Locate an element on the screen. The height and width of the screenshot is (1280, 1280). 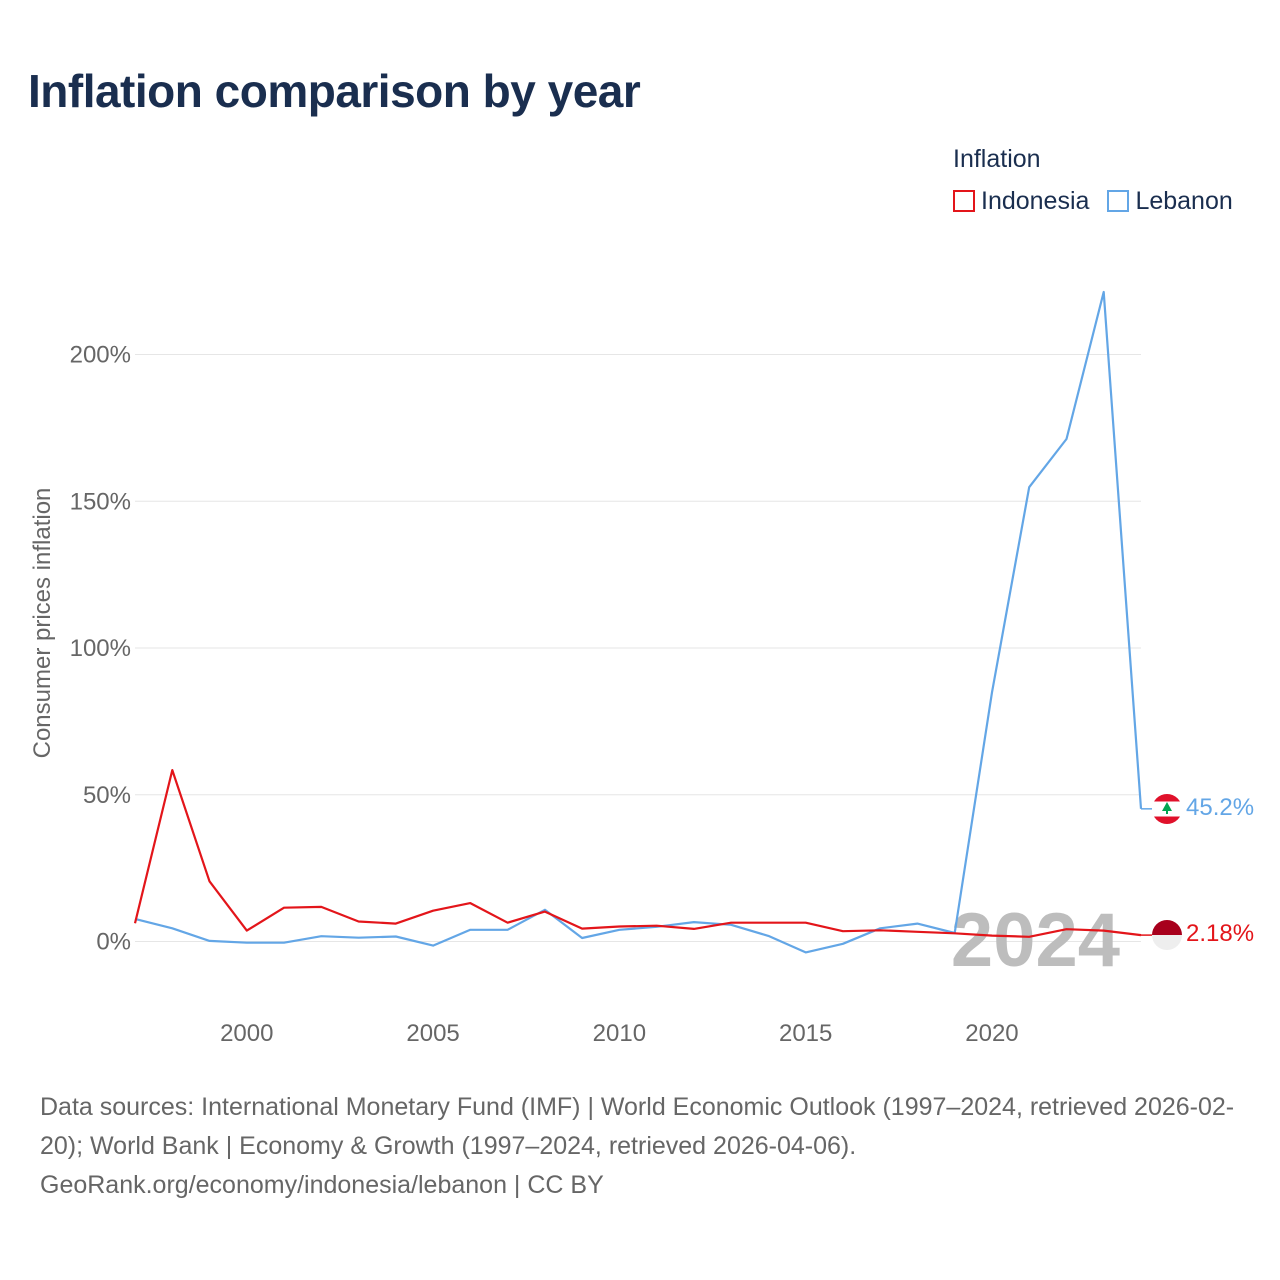
page-title: Inflation comparison by year is located at coordinates (334, 91).